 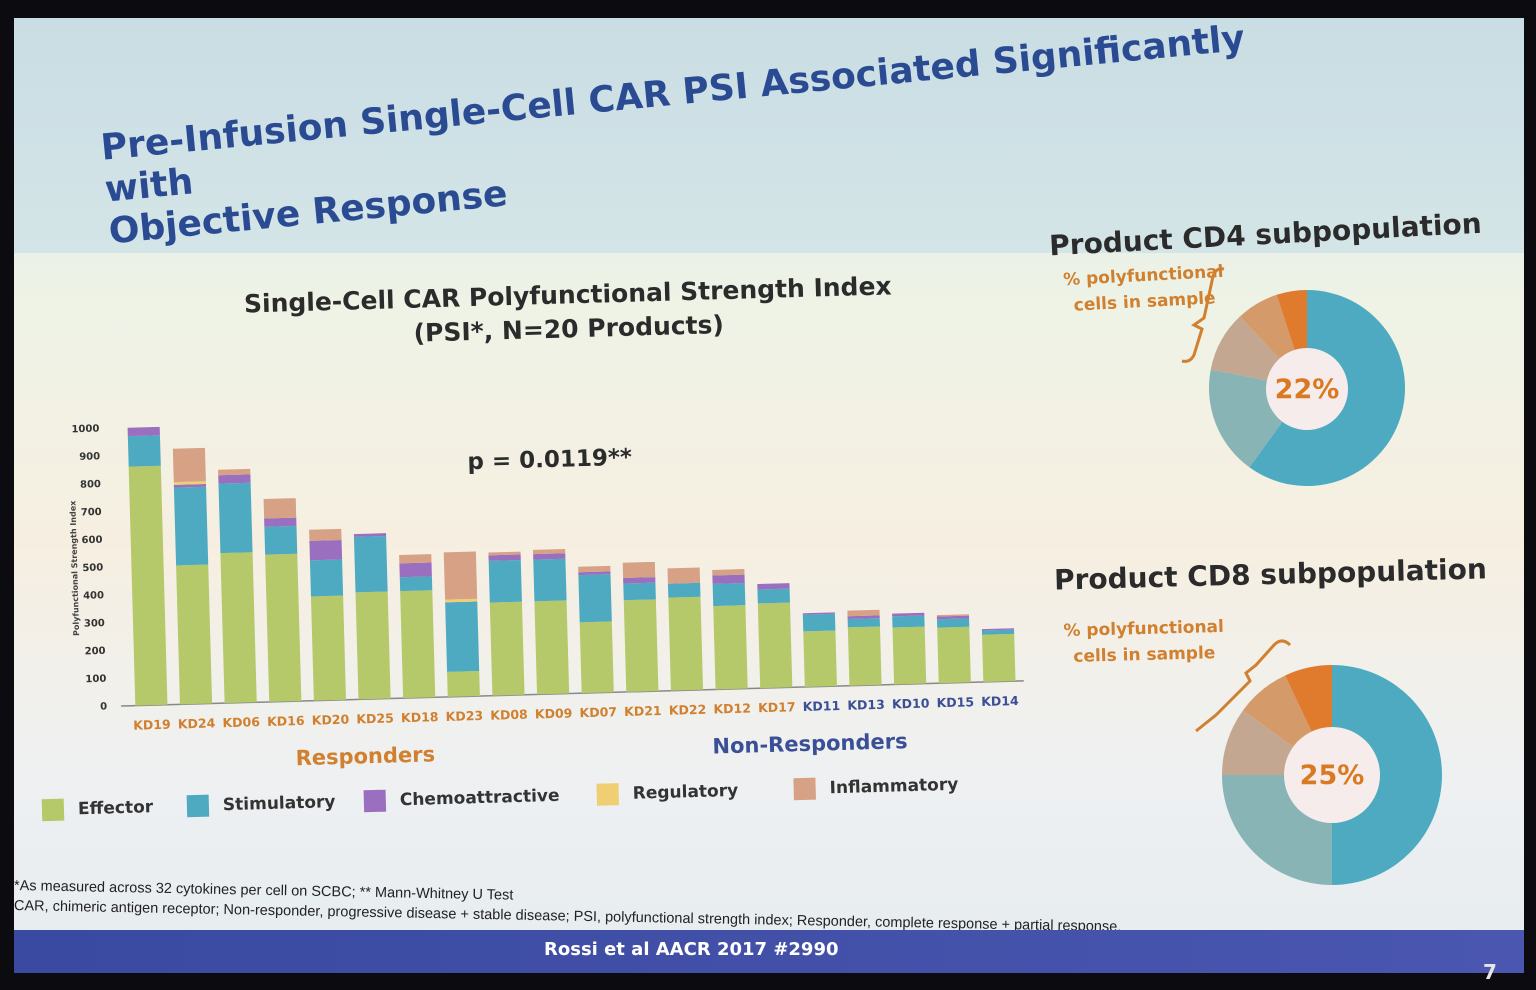 What do you see at coordinates (91, 513) in the screenshot?
I see `y-tick-label: 700` at bounding box center [91, 513].